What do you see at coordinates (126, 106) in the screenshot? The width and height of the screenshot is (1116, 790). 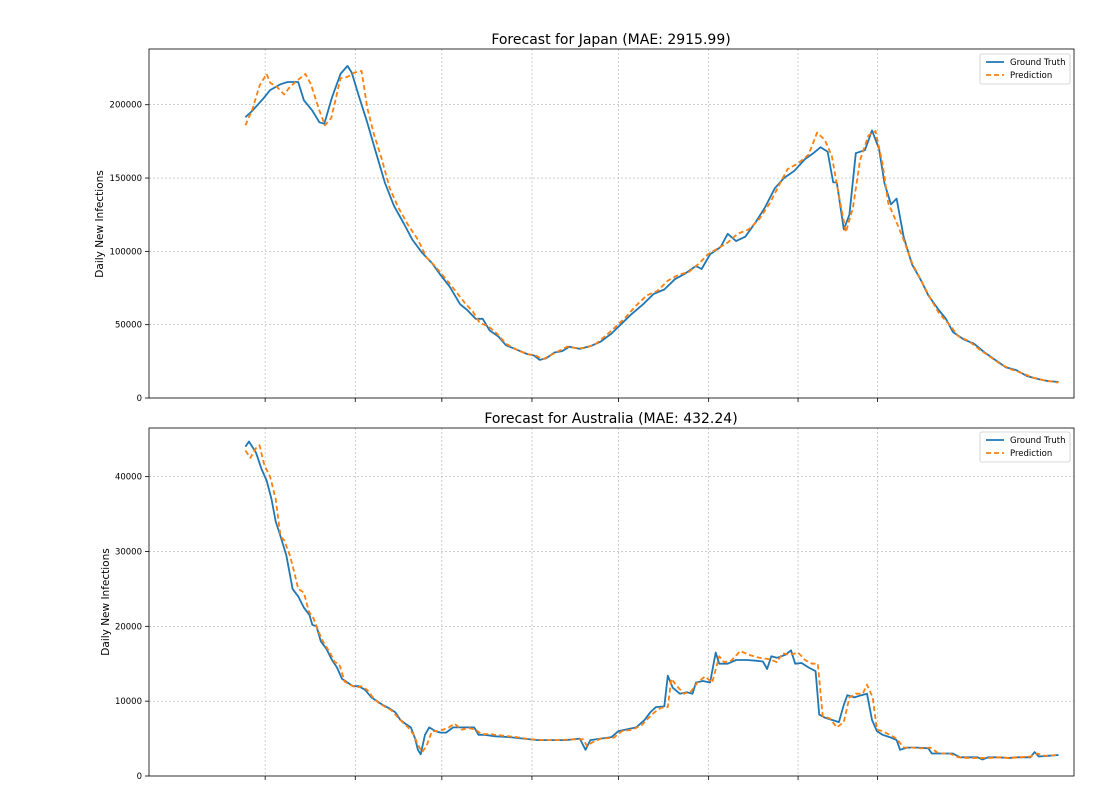 I see `y-tick-label: 200000` at bounding box center [126, 106].